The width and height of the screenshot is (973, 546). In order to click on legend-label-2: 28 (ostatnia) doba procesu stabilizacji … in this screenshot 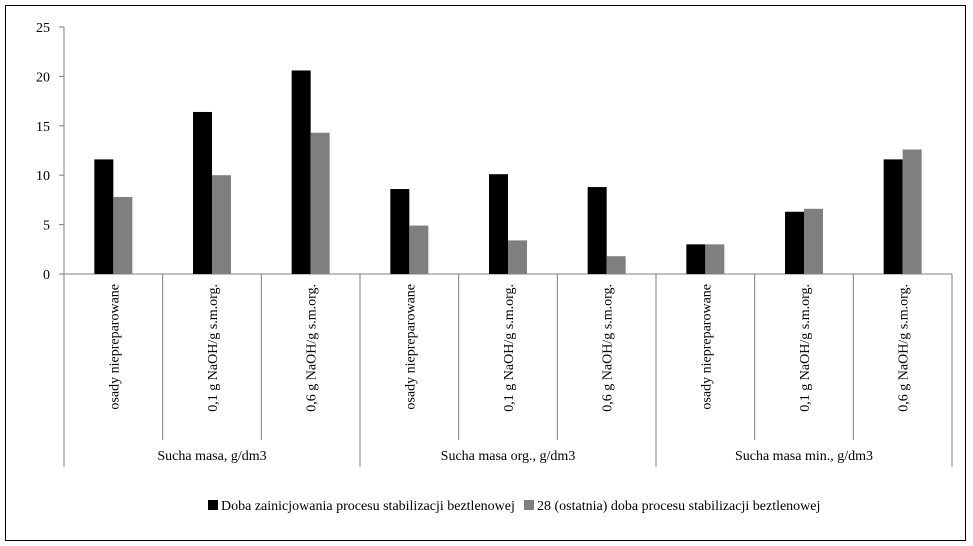, I will do `click(678, 506)`.